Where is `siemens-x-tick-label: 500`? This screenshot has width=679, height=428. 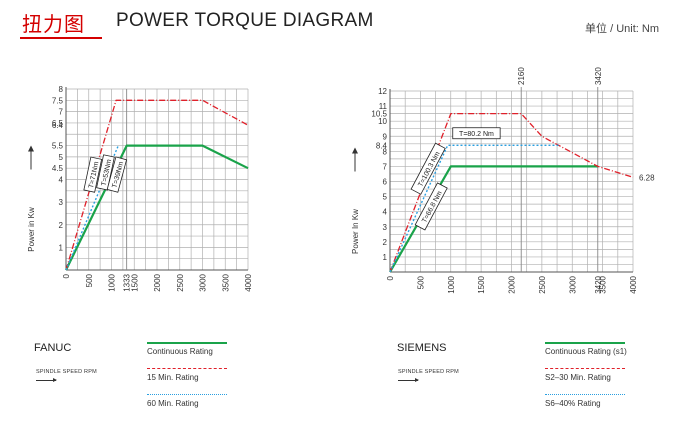 siemens-x-tick-label: 500 is located at coordinates (420, 282).